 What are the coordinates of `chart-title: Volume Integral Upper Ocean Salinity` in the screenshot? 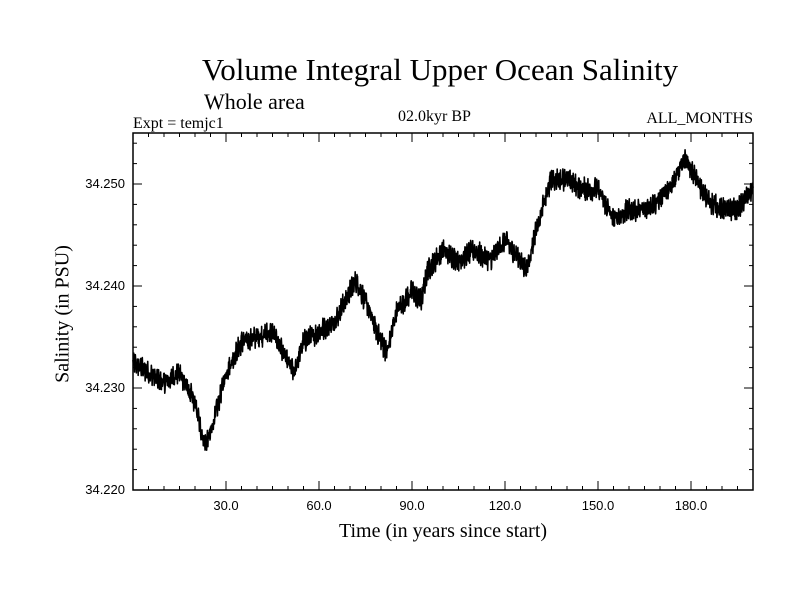 It's located at (440, 69).